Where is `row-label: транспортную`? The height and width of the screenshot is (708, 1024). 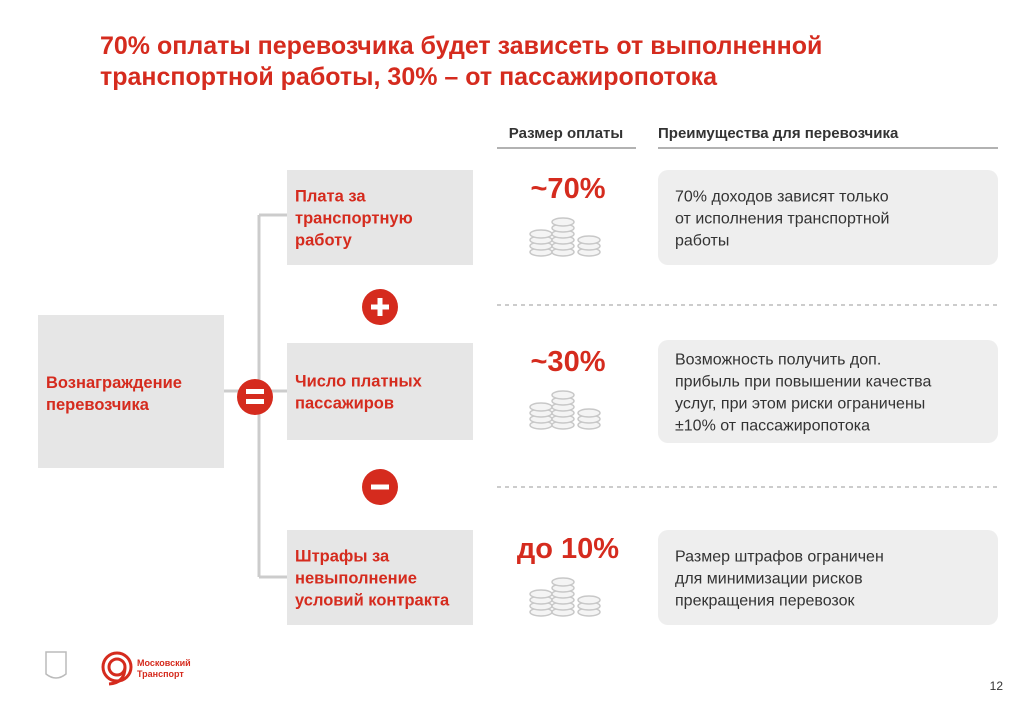 row-label: транспортную is located at coordinates (354, 219).